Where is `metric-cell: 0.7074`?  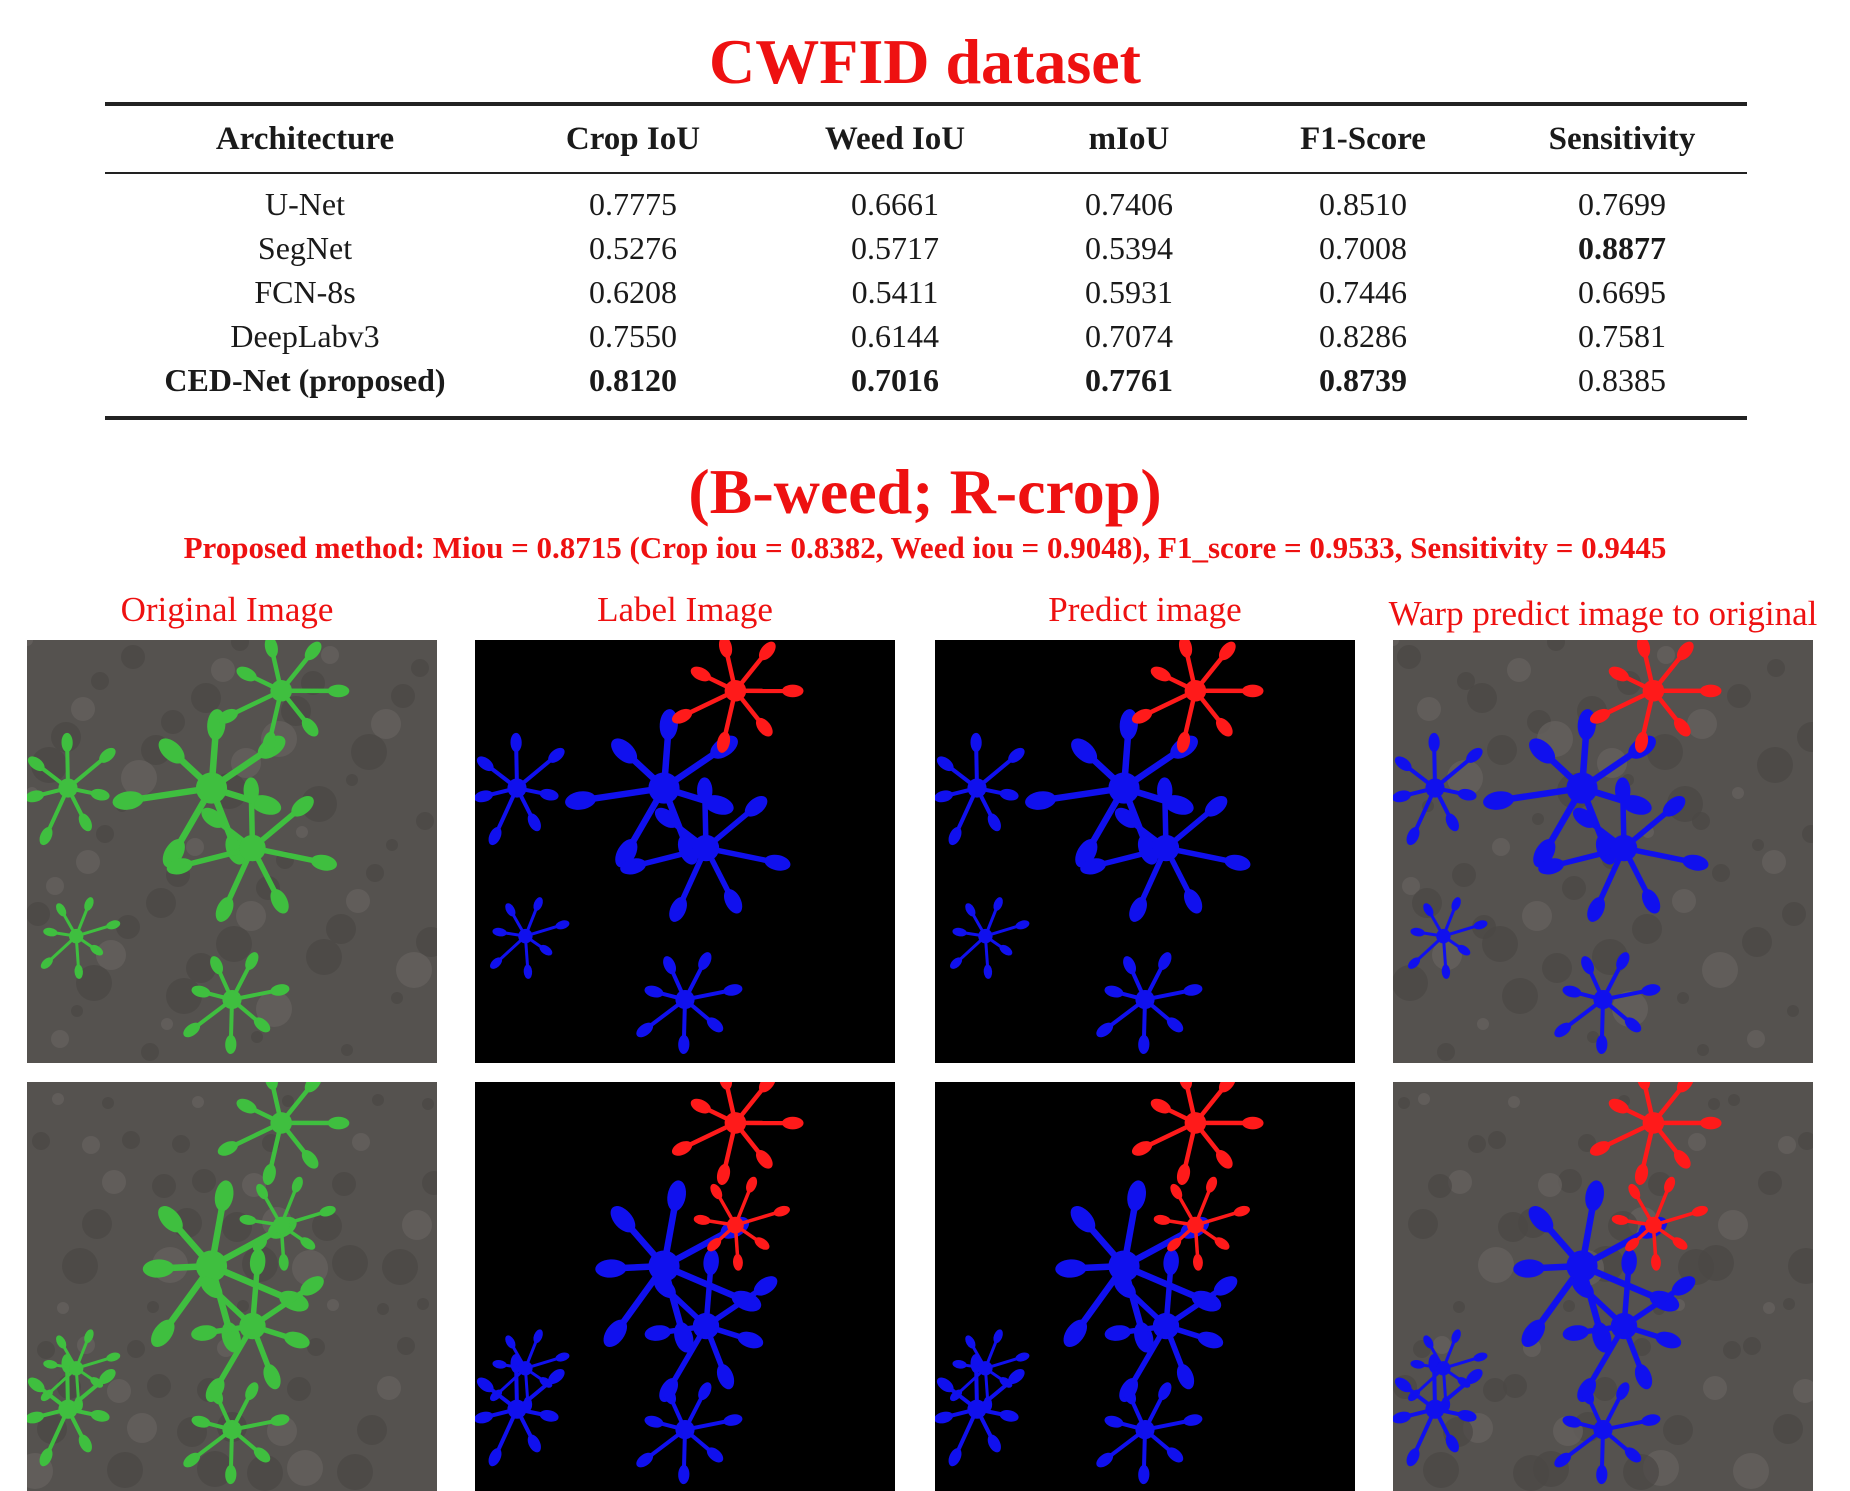 metric-cell: 0.7074 is located at coordinates (1129, 335).